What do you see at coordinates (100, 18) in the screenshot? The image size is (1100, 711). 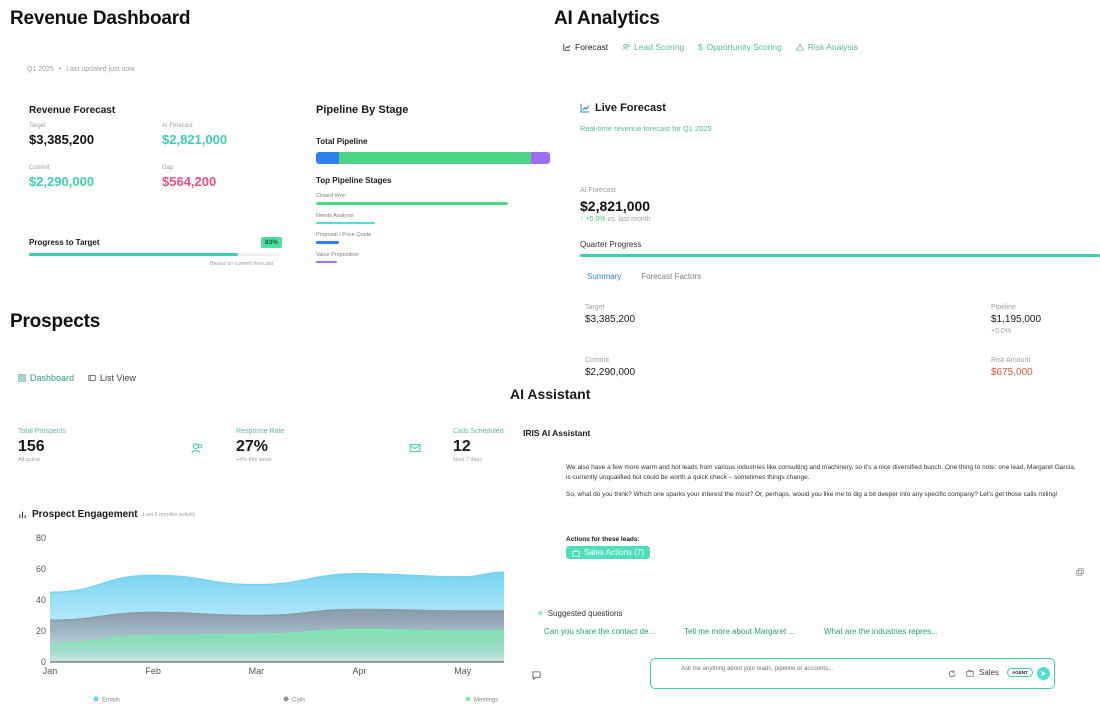 I see `revenue-dashboard-title: Revenue Dashboard` at bounding box center [100, 18].